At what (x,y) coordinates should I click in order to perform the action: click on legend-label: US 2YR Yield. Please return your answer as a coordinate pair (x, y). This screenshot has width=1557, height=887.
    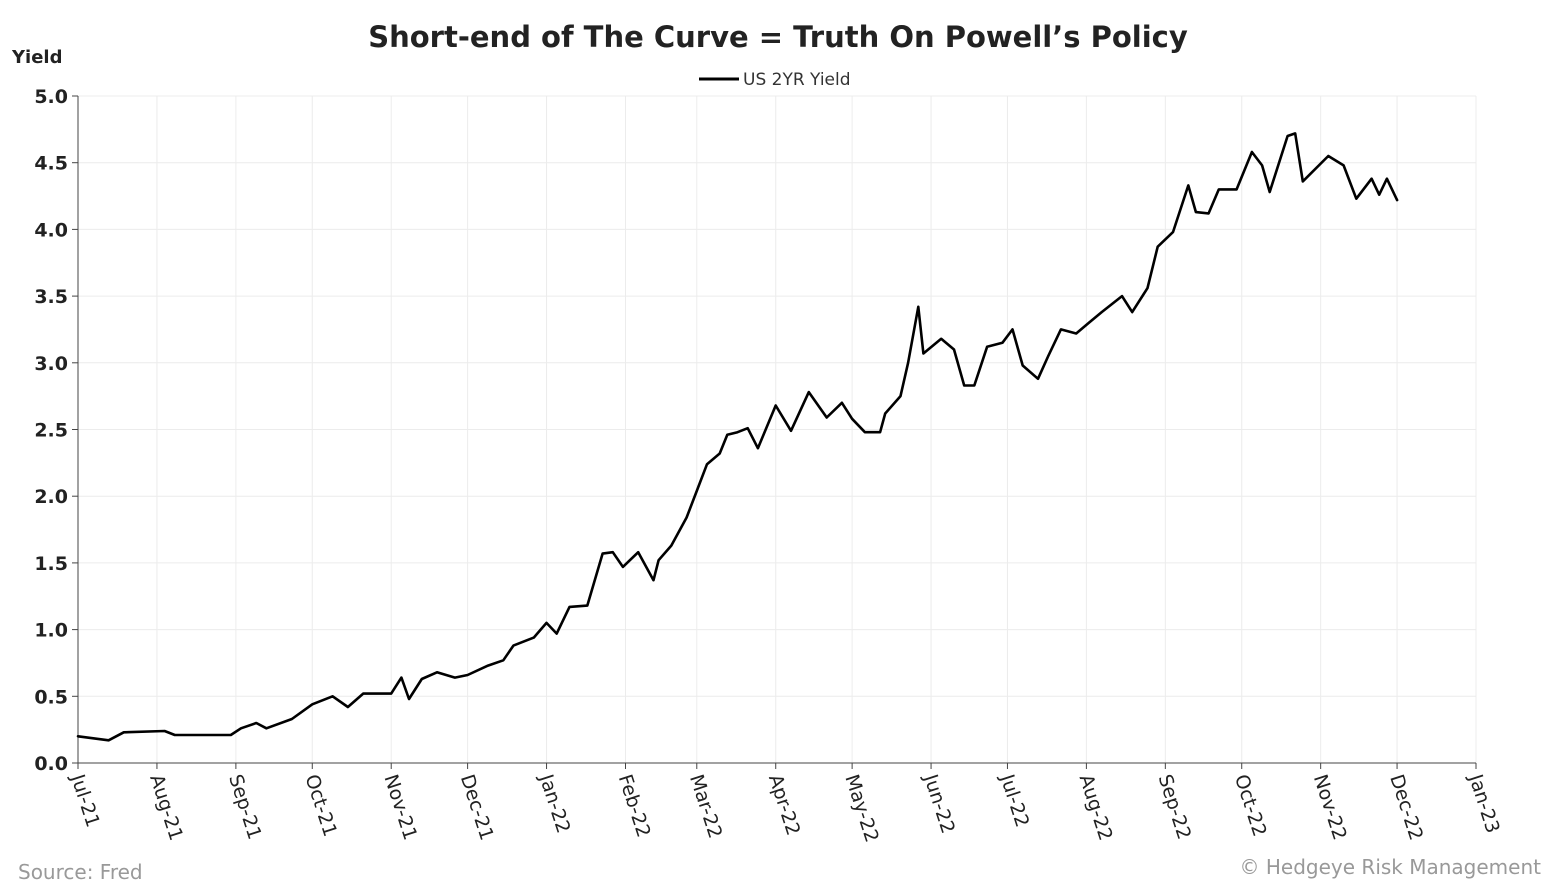
    Looking at the image, I should click on (797, 80).